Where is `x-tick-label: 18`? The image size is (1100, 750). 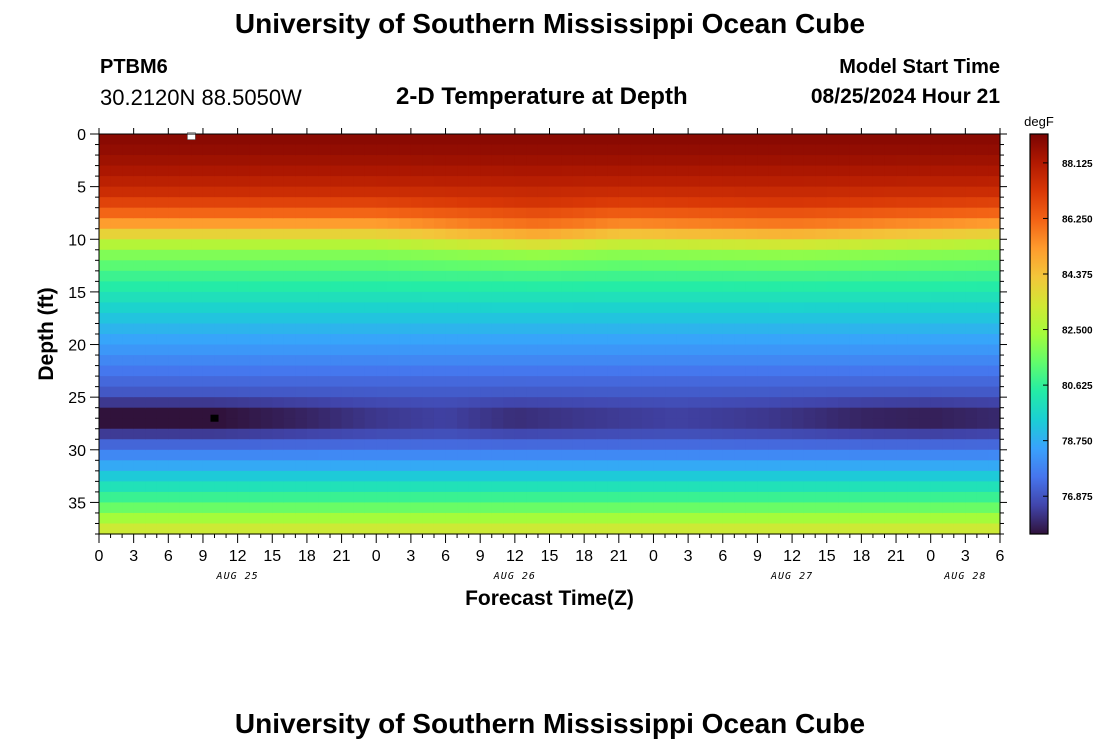 x-tick-label: 18 is located at coordinates (861, 556).